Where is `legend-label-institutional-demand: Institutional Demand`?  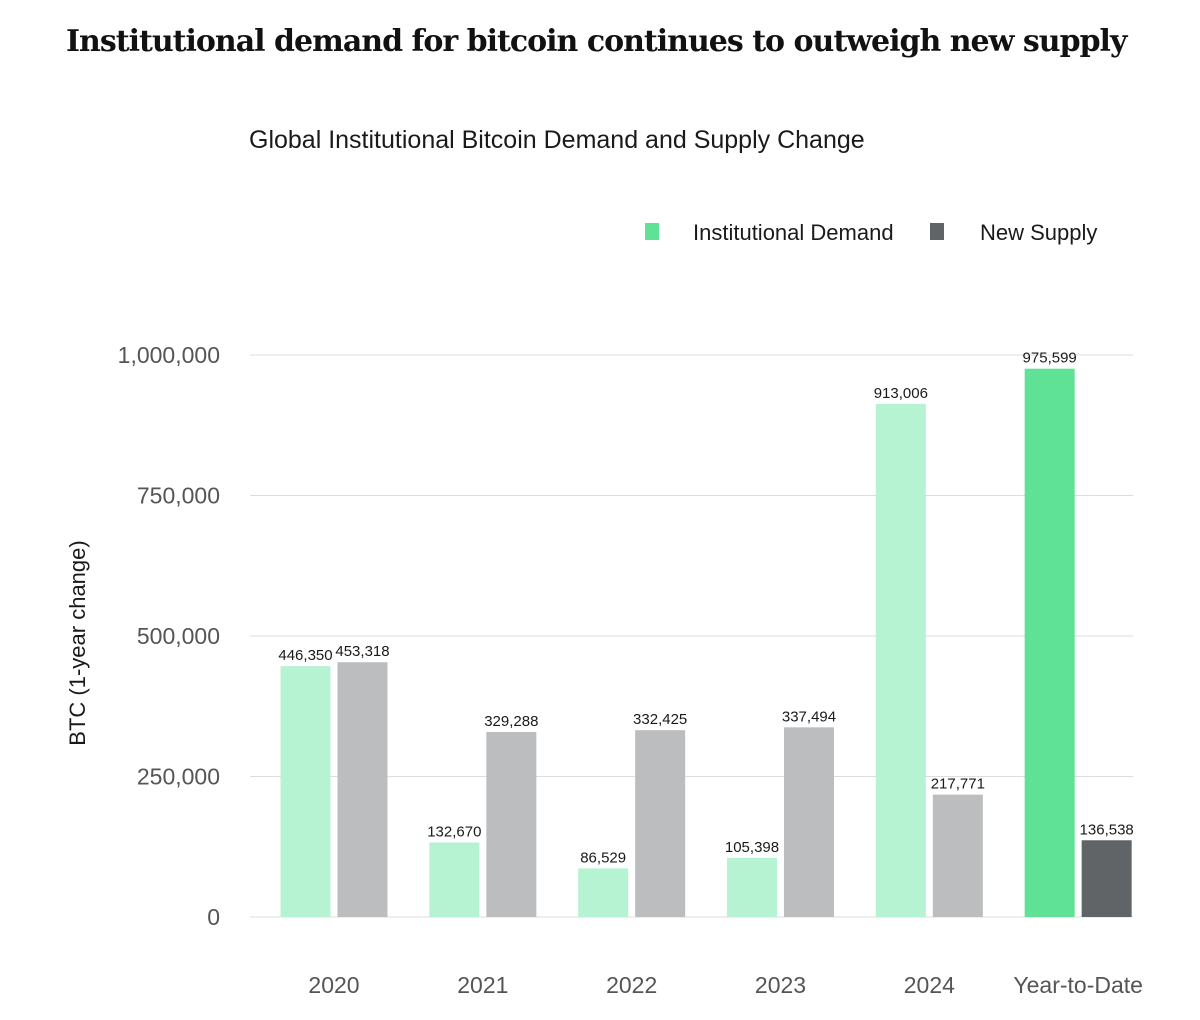 legend-label-institutional-demand: Institutional Demand is located at coordinates (793, 232).